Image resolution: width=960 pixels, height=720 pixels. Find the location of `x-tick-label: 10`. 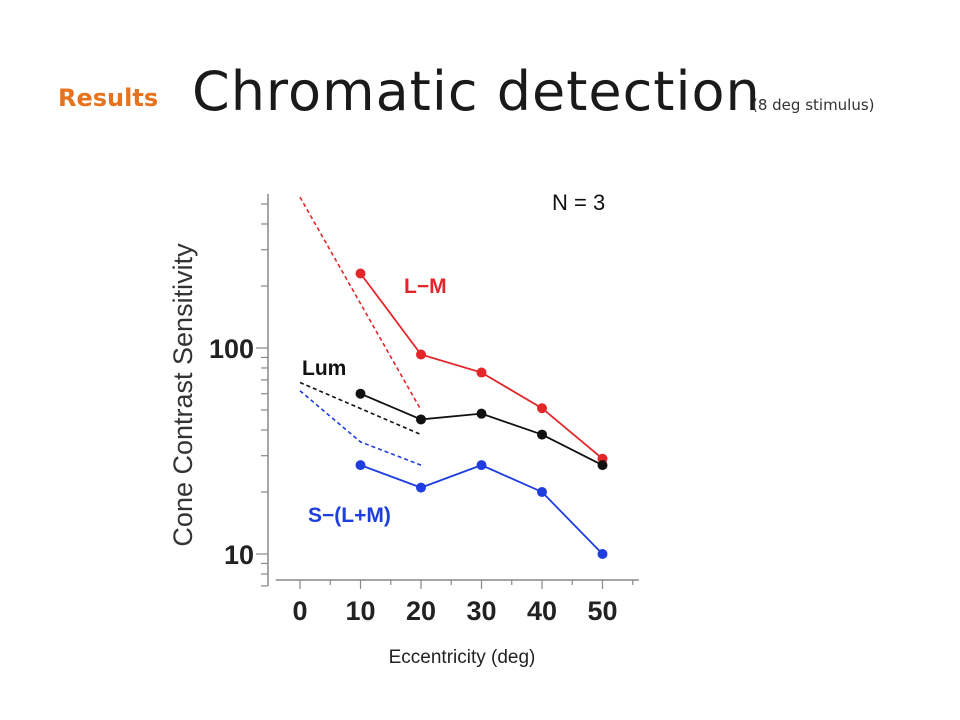

x-tick-label: 10 is located at coordinates (360, 611).